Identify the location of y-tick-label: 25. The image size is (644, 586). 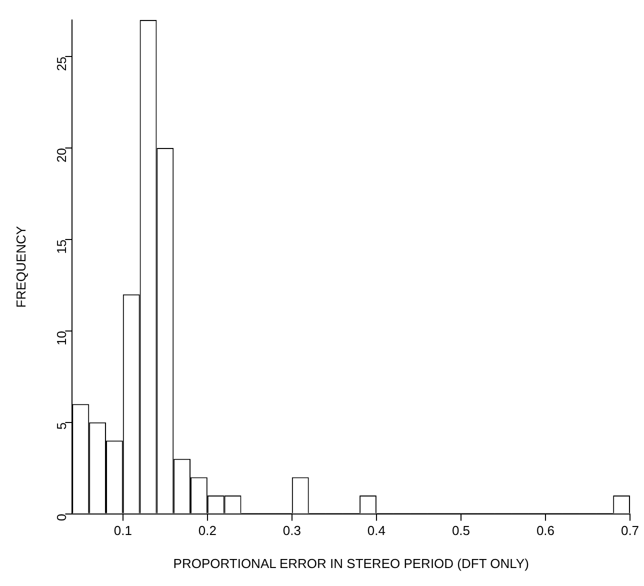
(61, 64).